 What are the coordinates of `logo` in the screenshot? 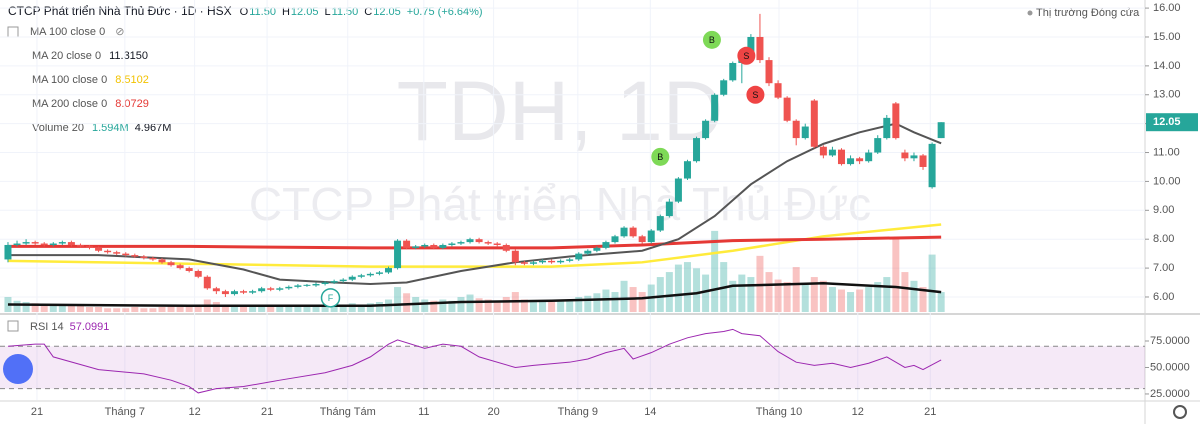 It's located at (18, 369).